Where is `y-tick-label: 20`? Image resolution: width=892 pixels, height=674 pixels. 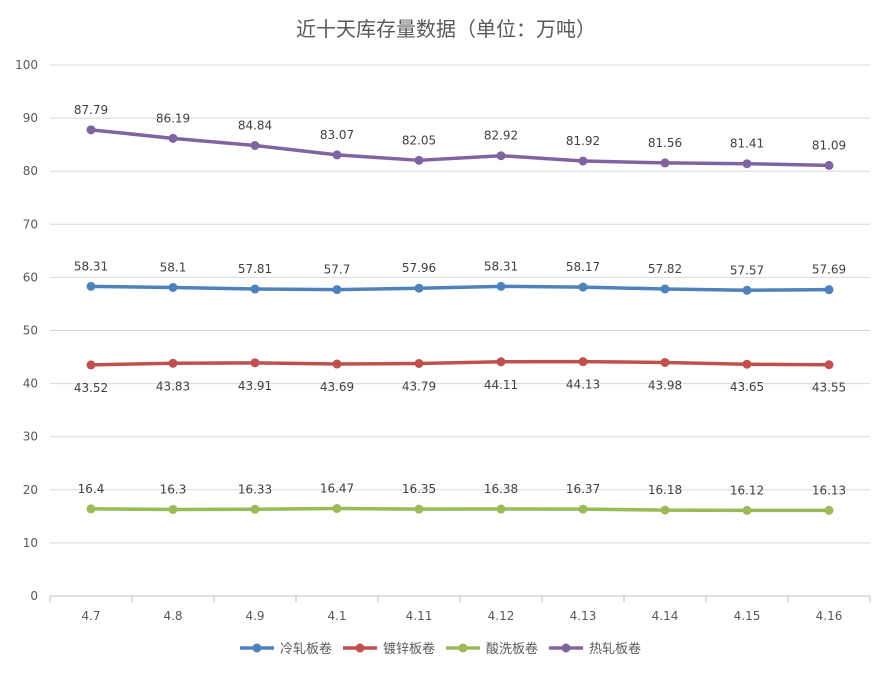 y-tick-label: 20 is located at coordinates (30, 490).